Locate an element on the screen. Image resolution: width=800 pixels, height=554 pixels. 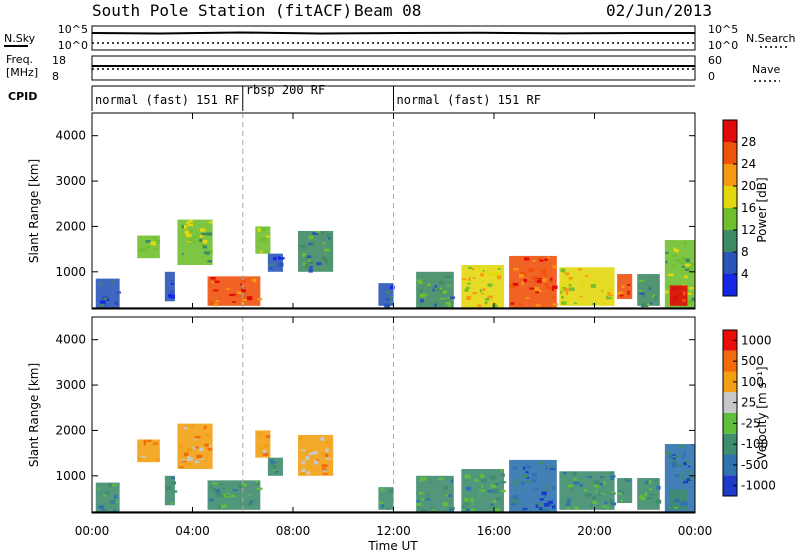
nsky-panel: N.Sky 10^5 10^0 10^5 10^0 N.Search is located at coordinates (400, 37).